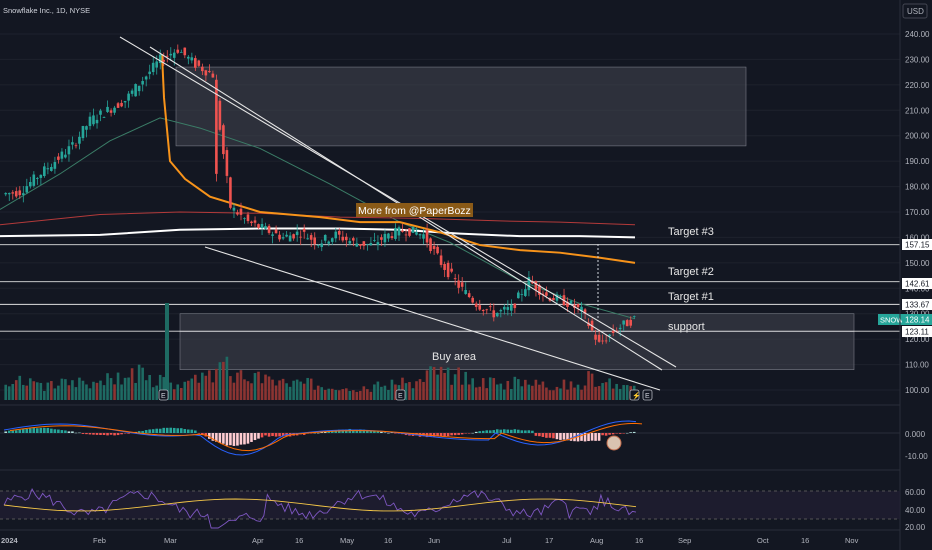 The width and height of the screenshot is (932, 550). Describe the element at coordinates (318, 218) in the screenshot. I see `sma-red-line` at that location.